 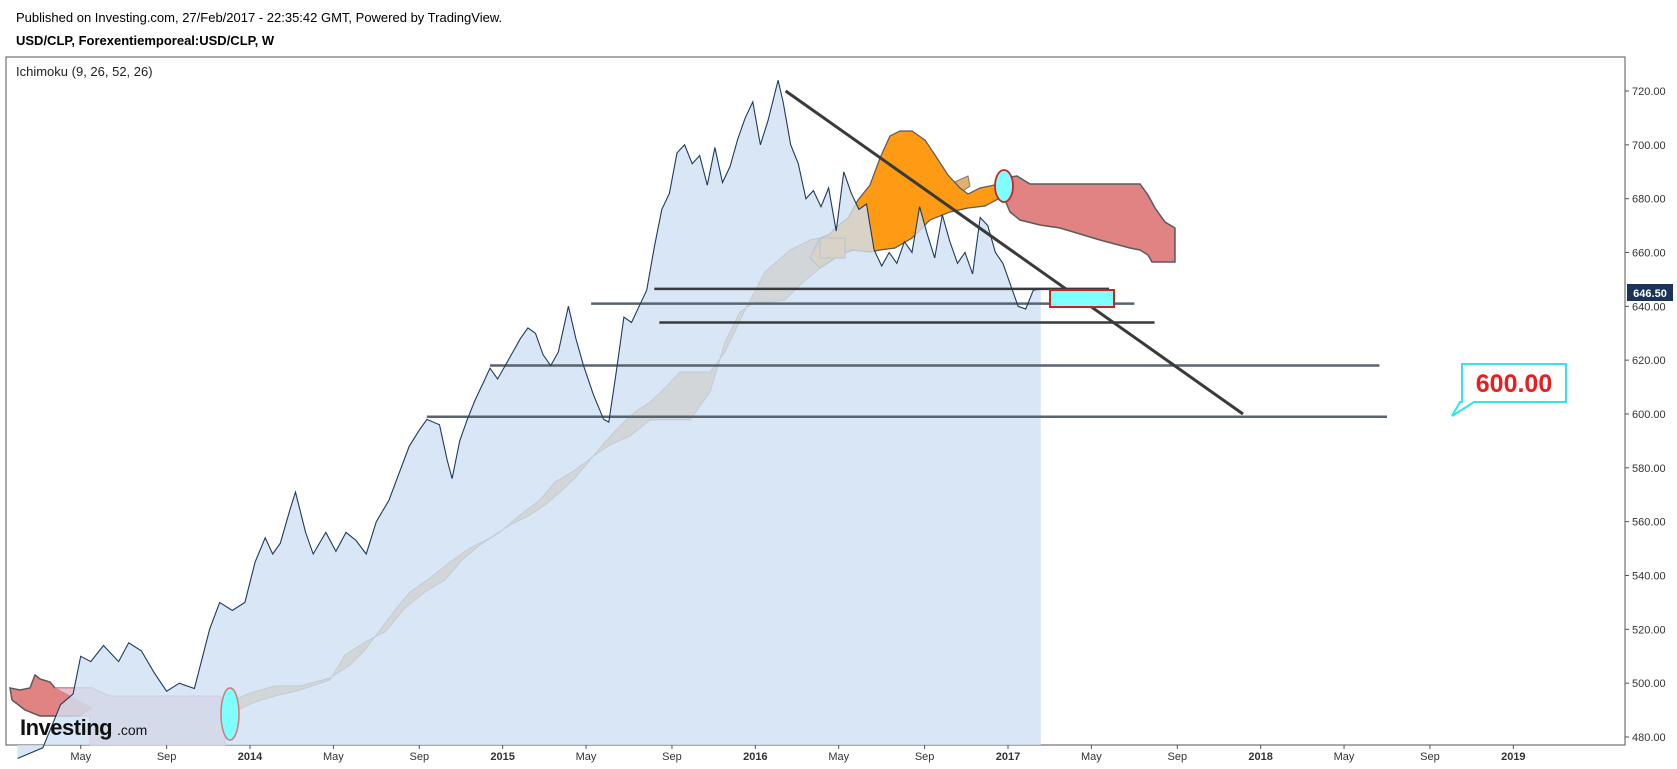 What do you see at coordinates (1649, 92) in the screenshot?
I see `y-tick-label: 720.00` at bounding box center [1649, 92].